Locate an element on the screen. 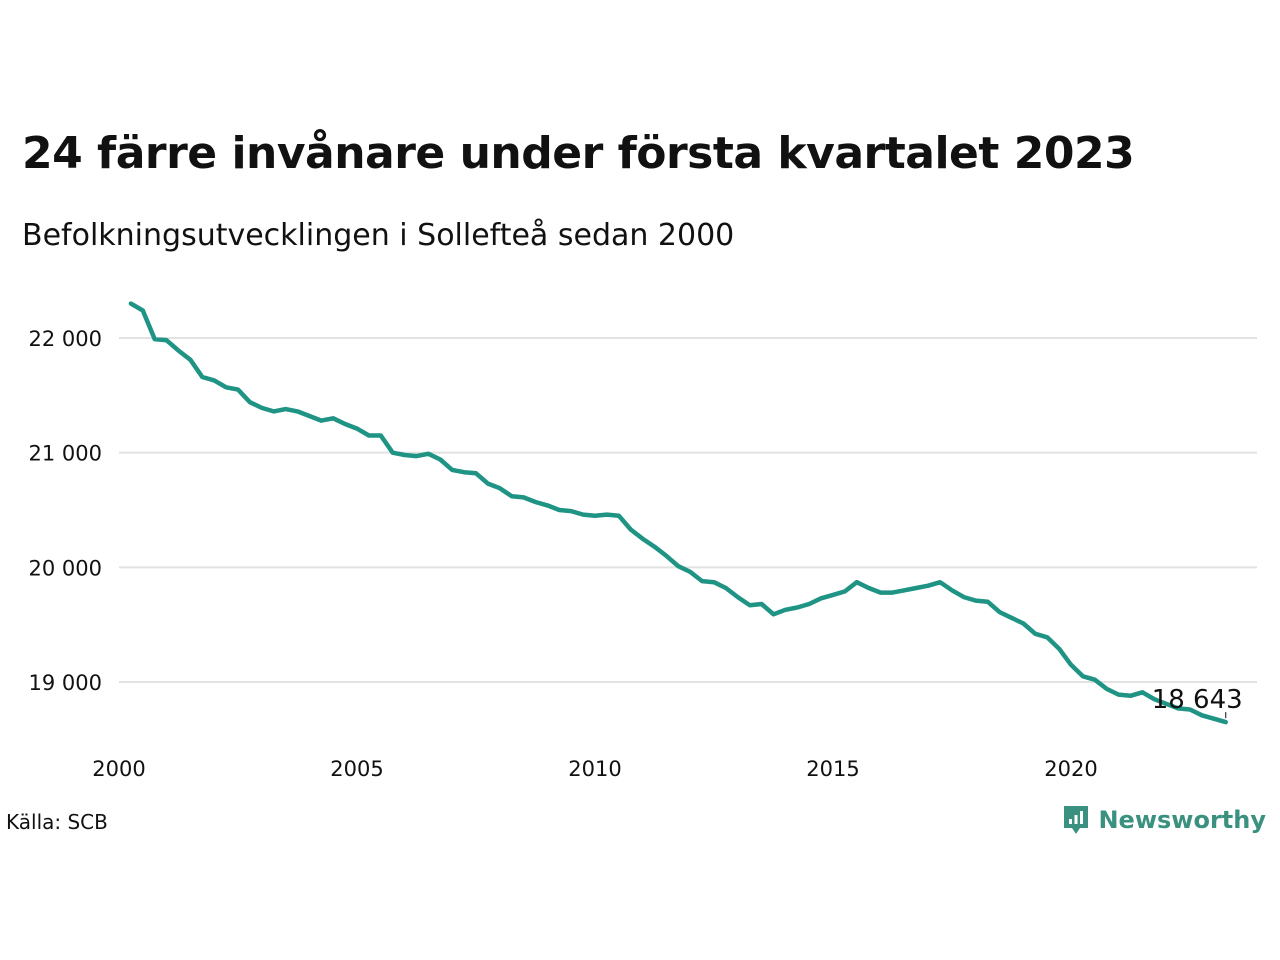  x-tick-label: 2005 is located at coordinates (356, 769).